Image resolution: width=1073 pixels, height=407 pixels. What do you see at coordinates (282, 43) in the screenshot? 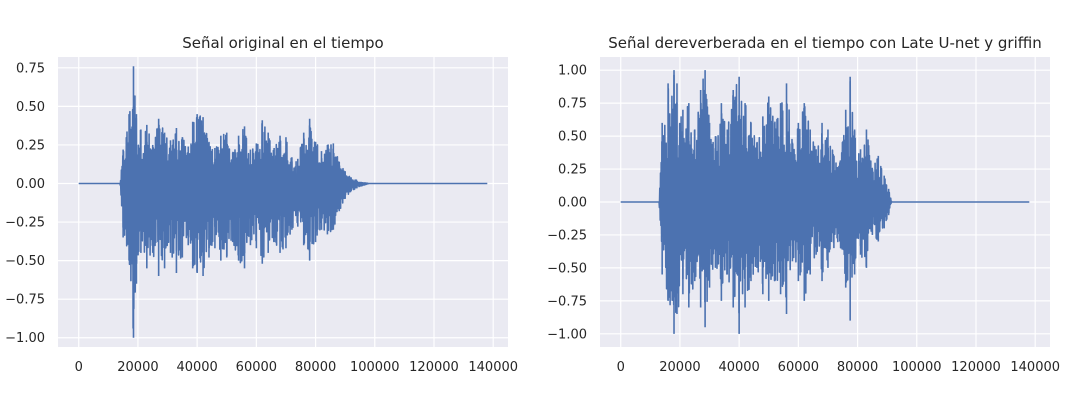
I see `chart-title: Señal original en el tiempo` at bounding box center [282, 43].